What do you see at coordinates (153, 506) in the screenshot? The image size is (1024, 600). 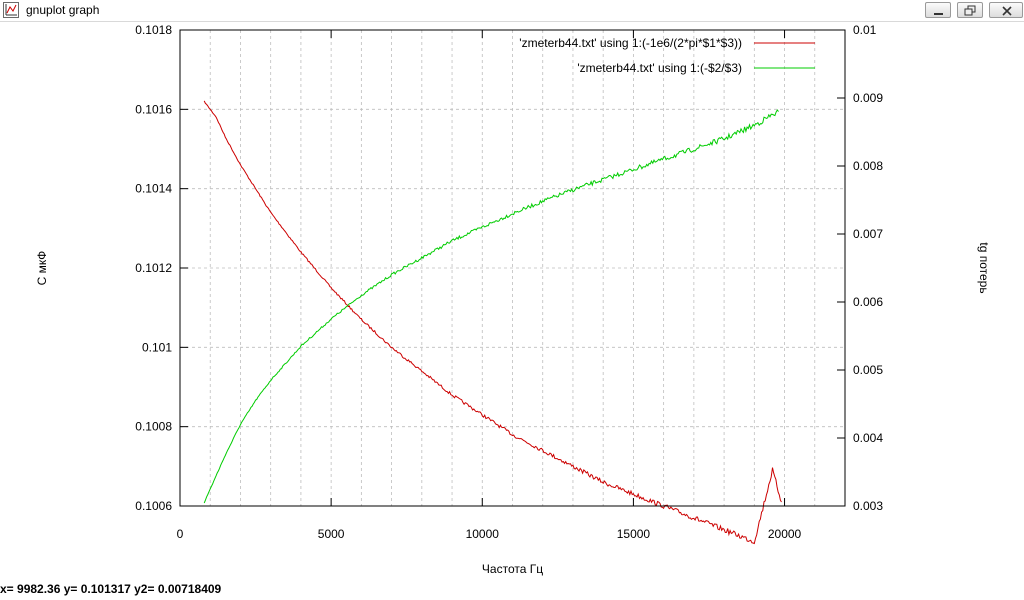 I see `y-tick-label: 0.1006` at bounding box center [153, 506].